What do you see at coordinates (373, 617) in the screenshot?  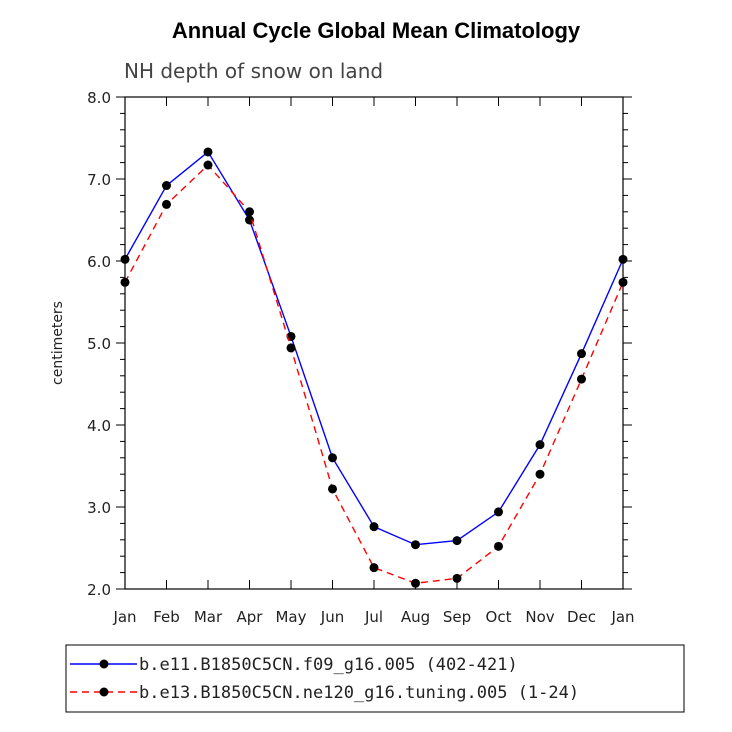 I see `x-tick-label: Jul` at bounding box center [373, 617].